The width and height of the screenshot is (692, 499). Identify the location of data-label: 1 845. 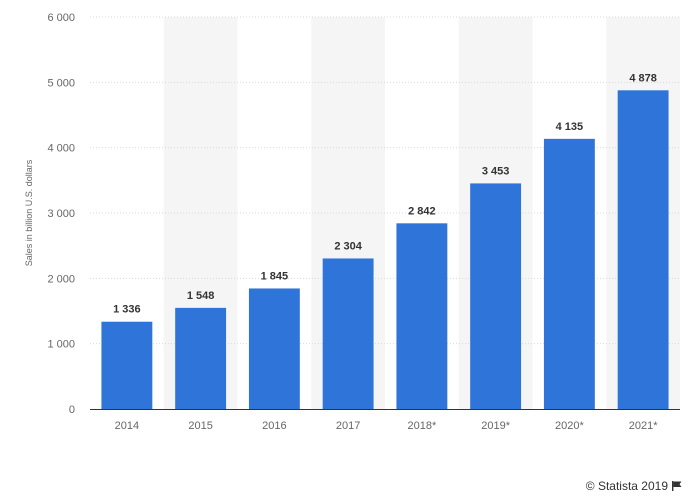
(275, 276).